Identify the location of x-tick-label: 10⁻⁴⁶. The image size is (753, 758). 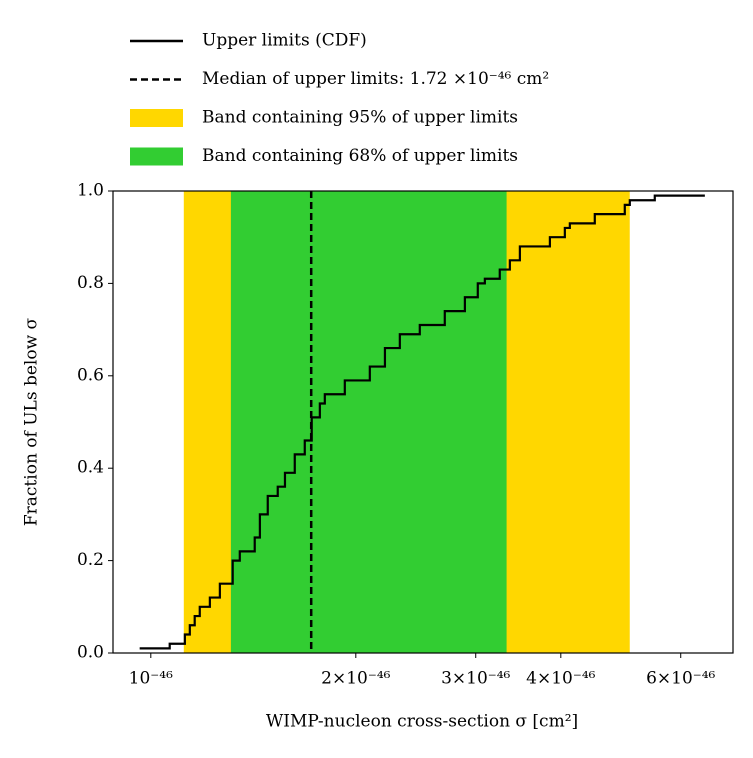
(151, 679).